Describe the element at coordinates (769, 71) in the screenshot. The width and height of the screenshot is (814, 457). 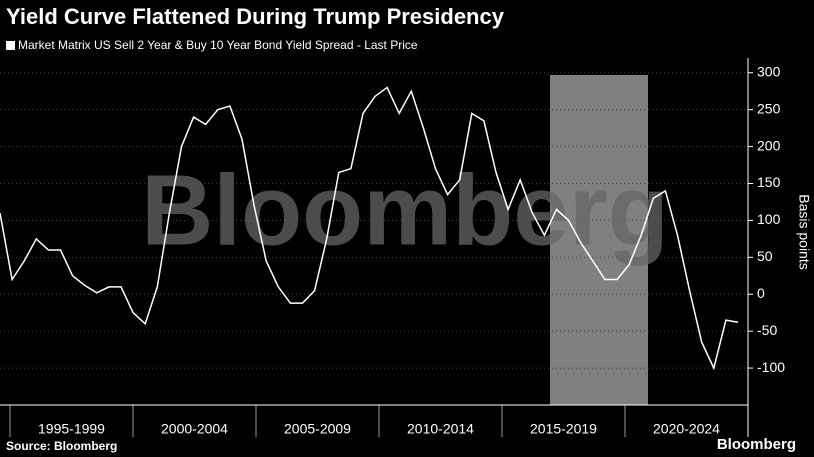
I see `y-tick-label: 300` at that location.